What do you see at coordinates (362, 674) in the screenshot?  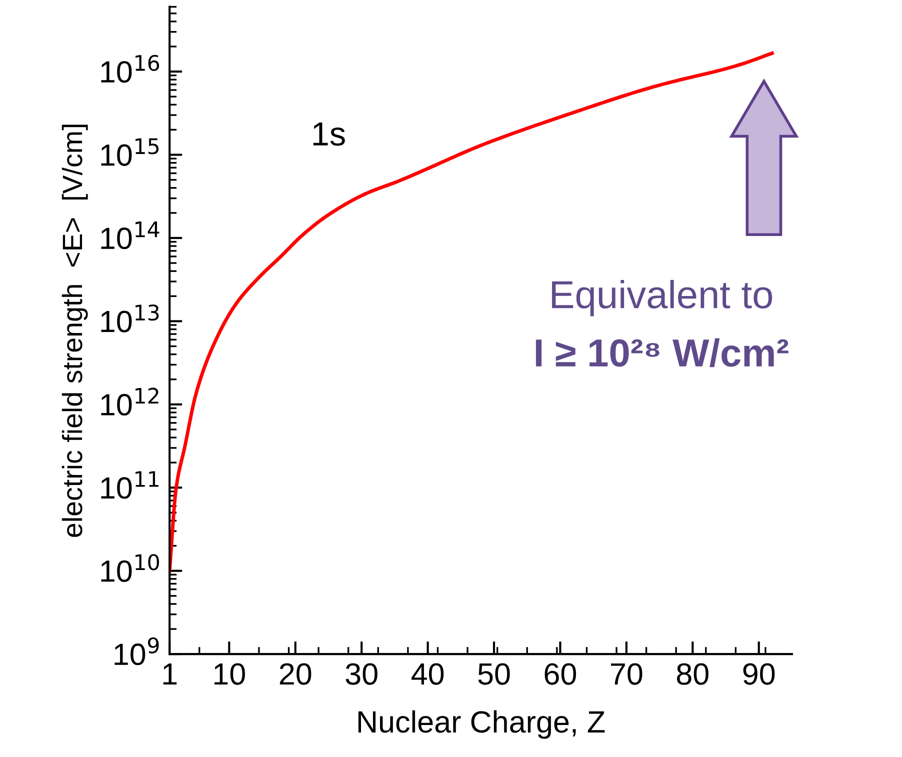 I see `x-tick-label: 30` at bounding box center [362, 674].